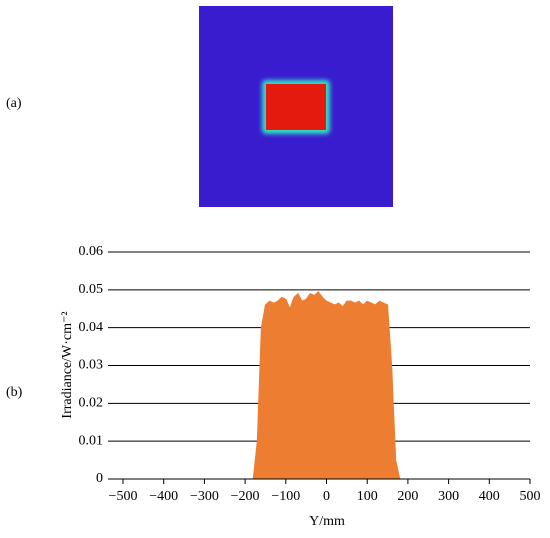 This screenshot has width=550, height=538. What do you see at coordinates (245, 496) in the screenshot?
I see `x-tick-label: −200` at bounding box center [245, 496].